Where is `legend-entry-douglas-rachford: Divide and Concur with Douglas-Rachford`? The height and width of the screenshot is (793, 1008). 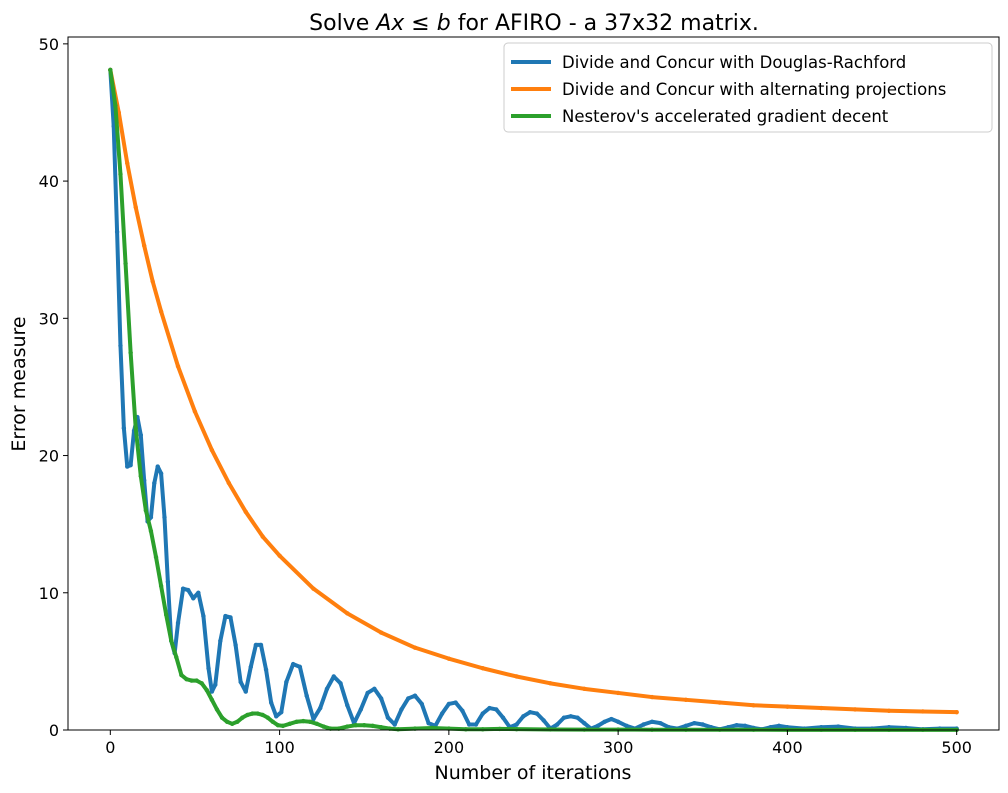
legend-entry-douglas-rachford: Divide and Concur with Douglas-Rachford is located at coordinates (708, 62).